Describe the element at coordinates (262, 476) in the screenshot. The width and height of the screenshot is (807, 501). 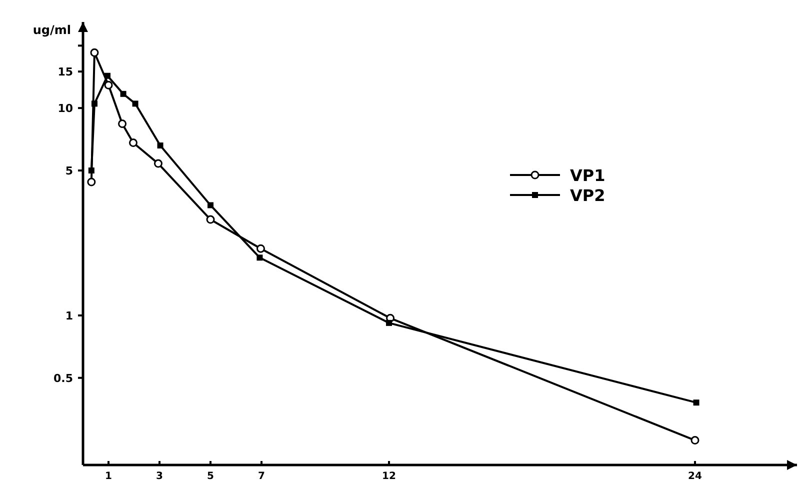
I see `x-tick-label: 7` at that location.